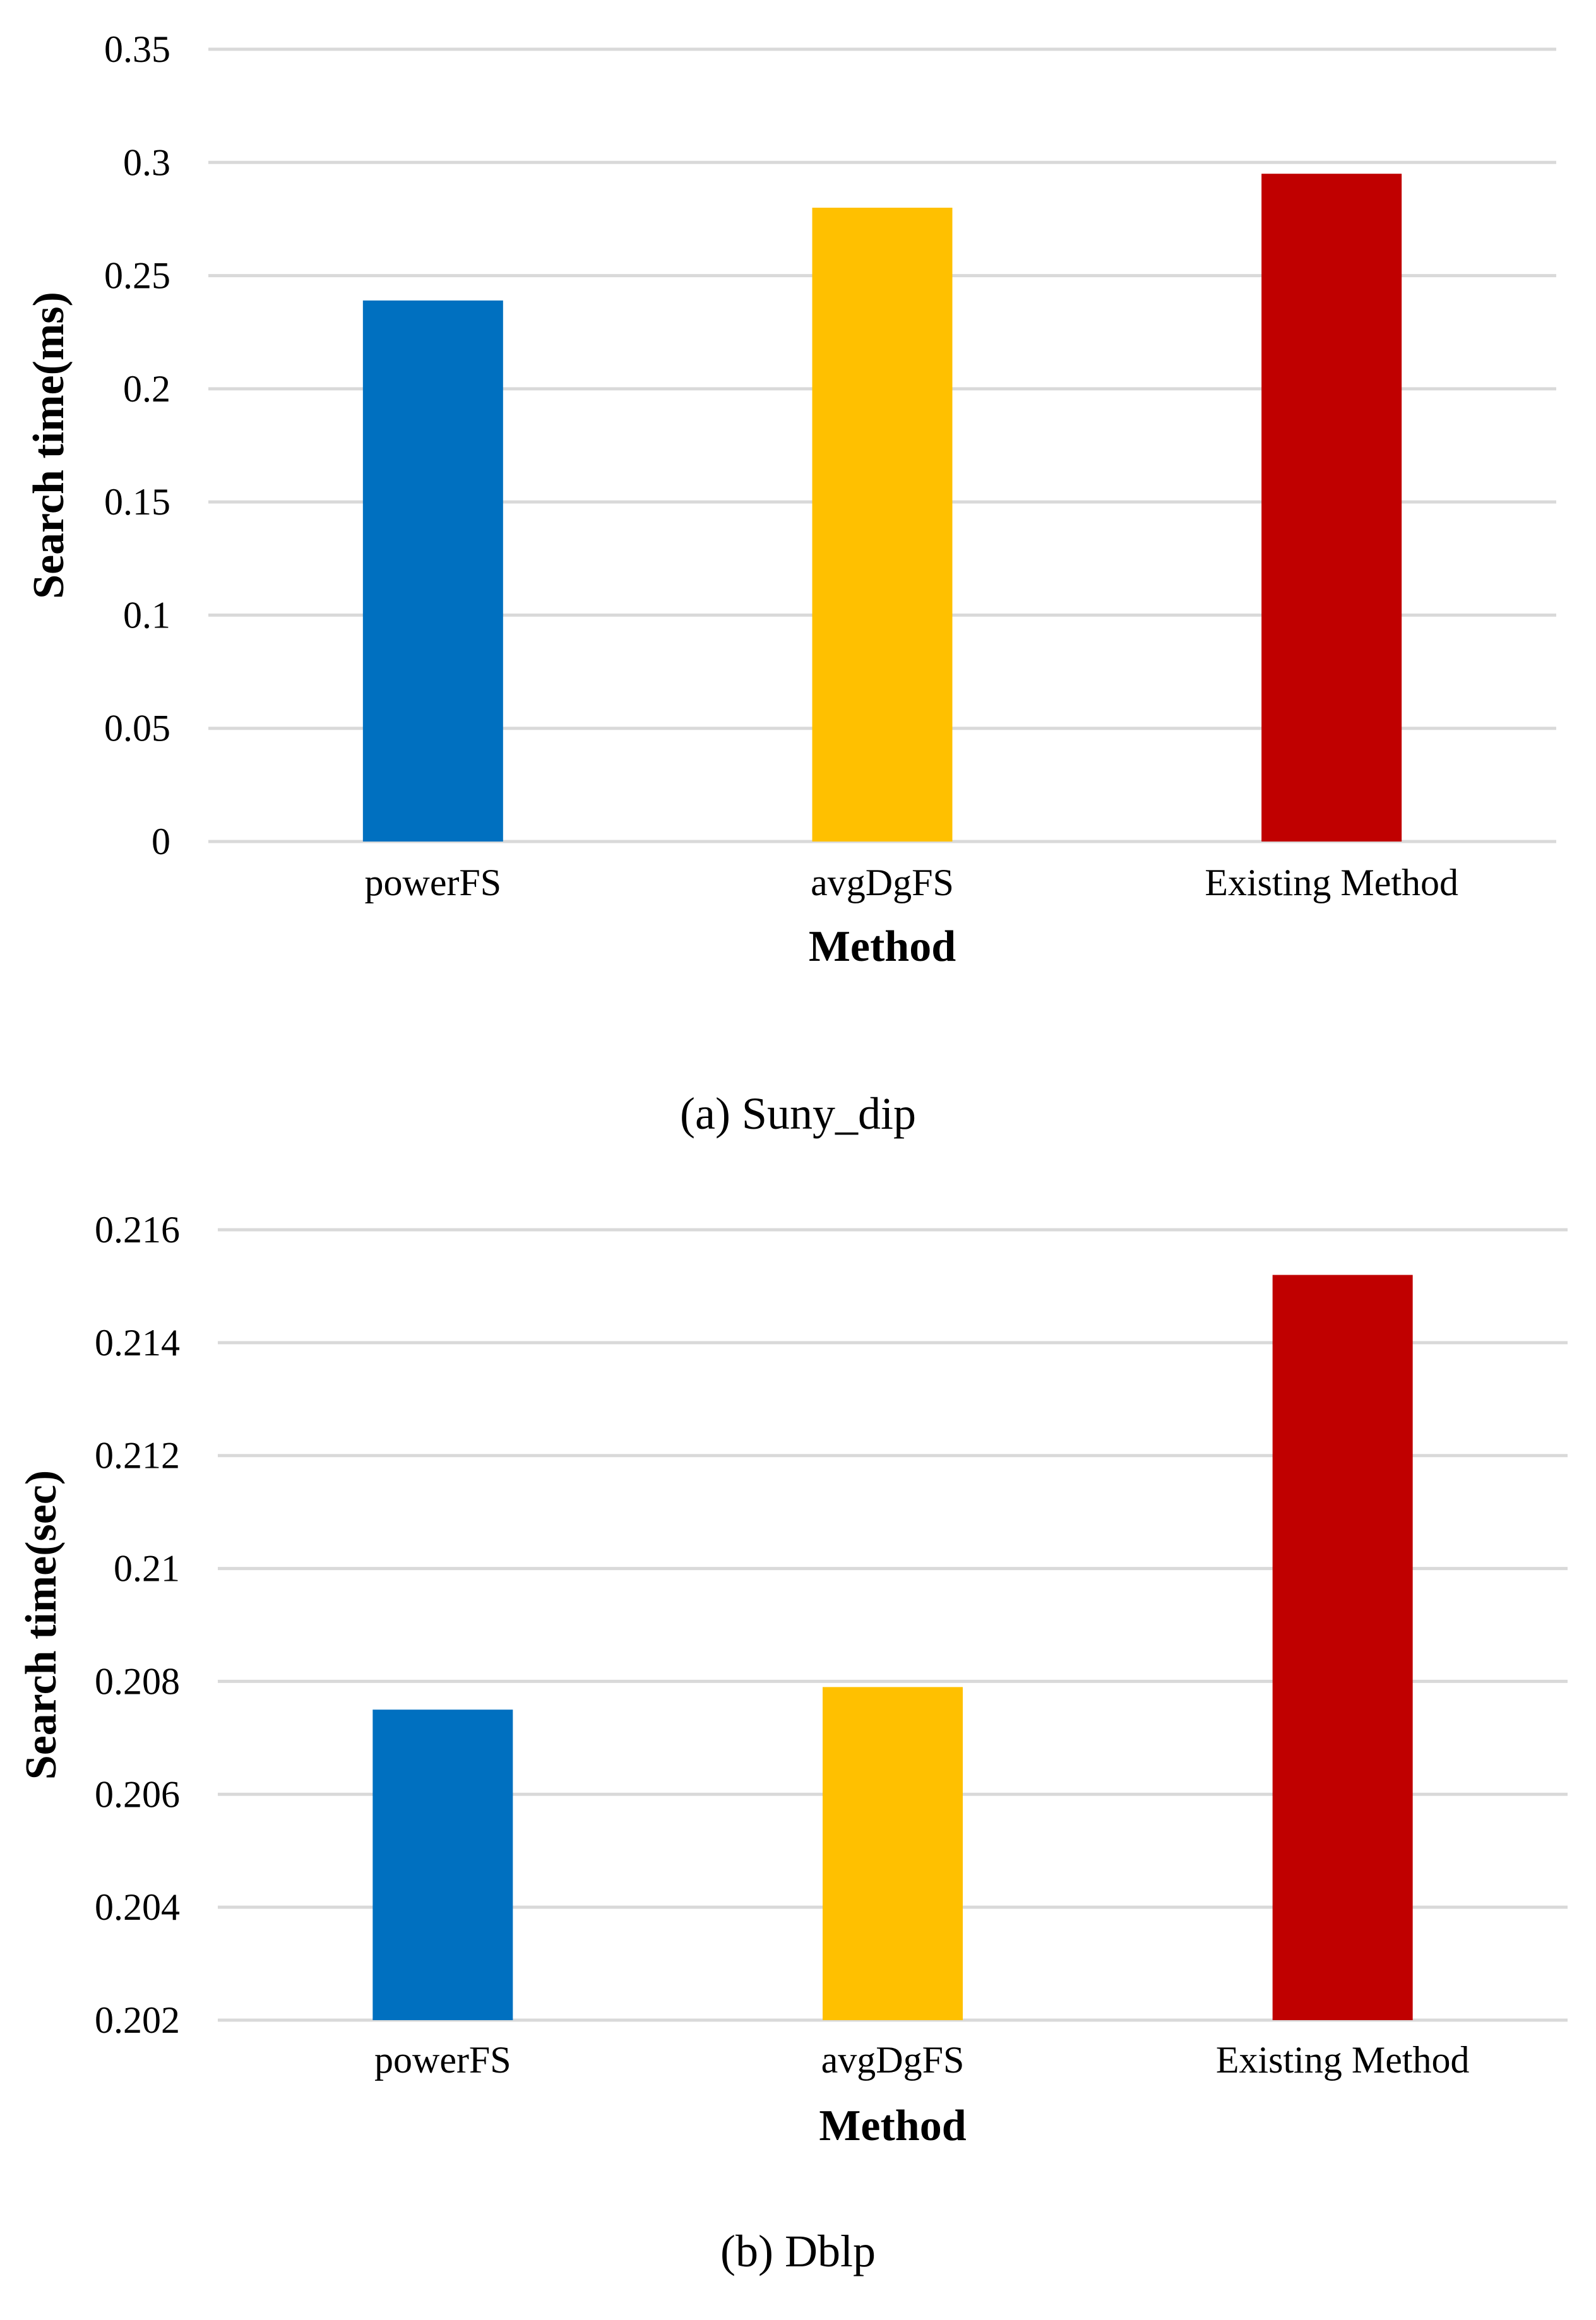 The image size is (1596, 2320). I want to click on y-tick-label: 0.206, so click(137, 1794).